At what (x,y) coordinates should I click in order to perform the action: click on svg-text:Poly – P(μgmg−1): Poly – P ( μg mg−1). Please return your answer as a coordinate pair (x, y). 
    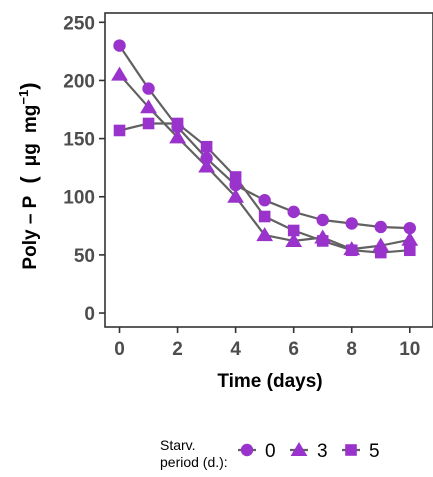
    Looking at the image, I should click on (28, 175).